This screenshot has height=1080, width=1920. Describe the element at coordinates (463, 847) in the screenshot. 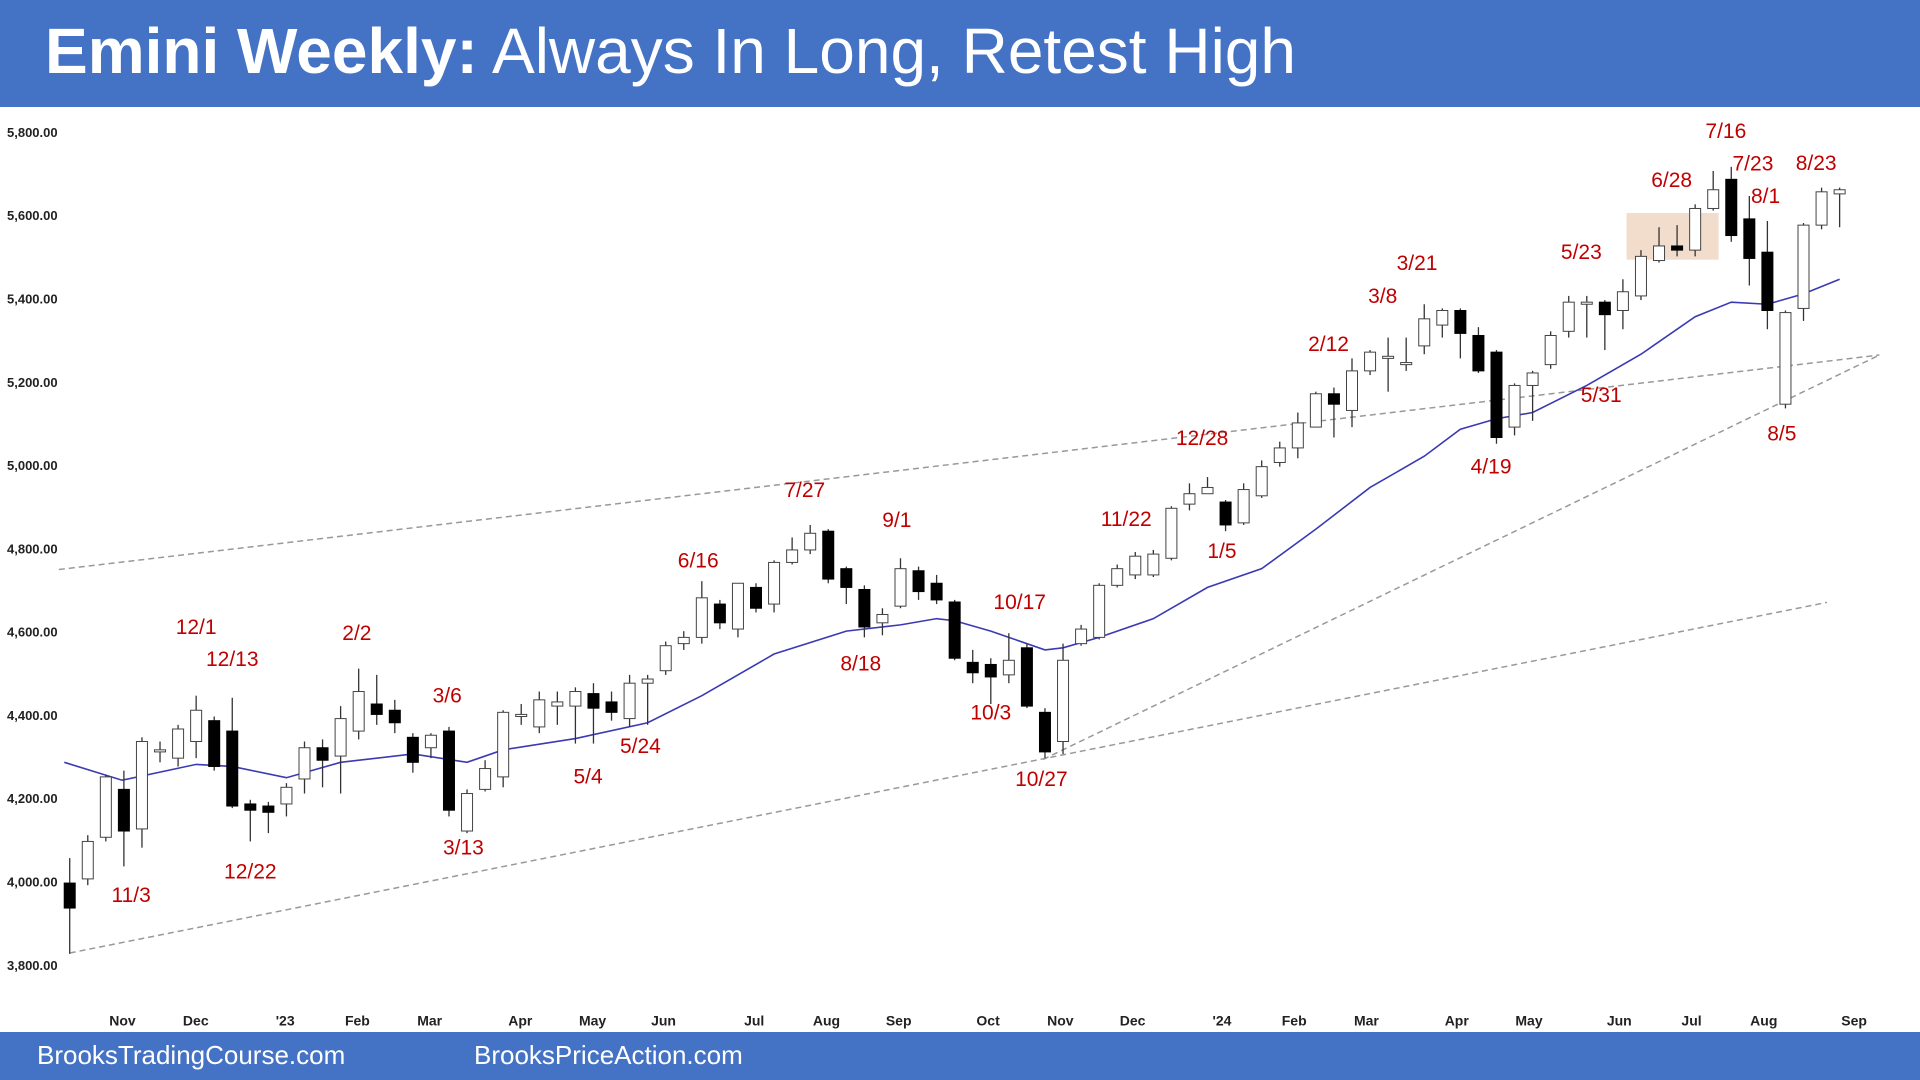

I see `annotation: 3/13` at that location.